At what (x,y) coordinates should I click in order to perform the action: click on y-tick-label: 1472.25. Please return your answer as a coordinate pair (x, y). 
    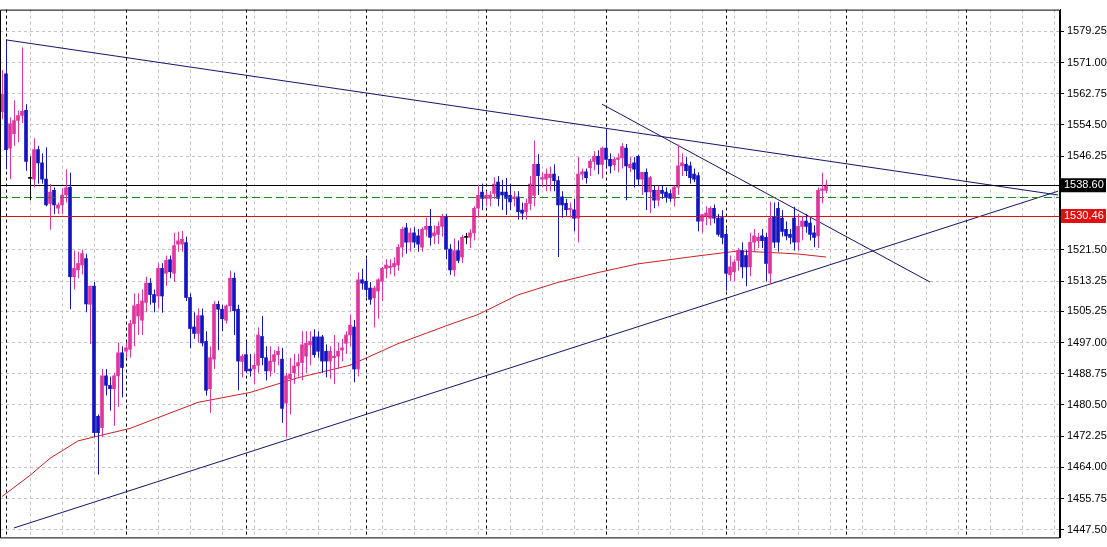
    Looking at the image, I should click on (1087, 435).